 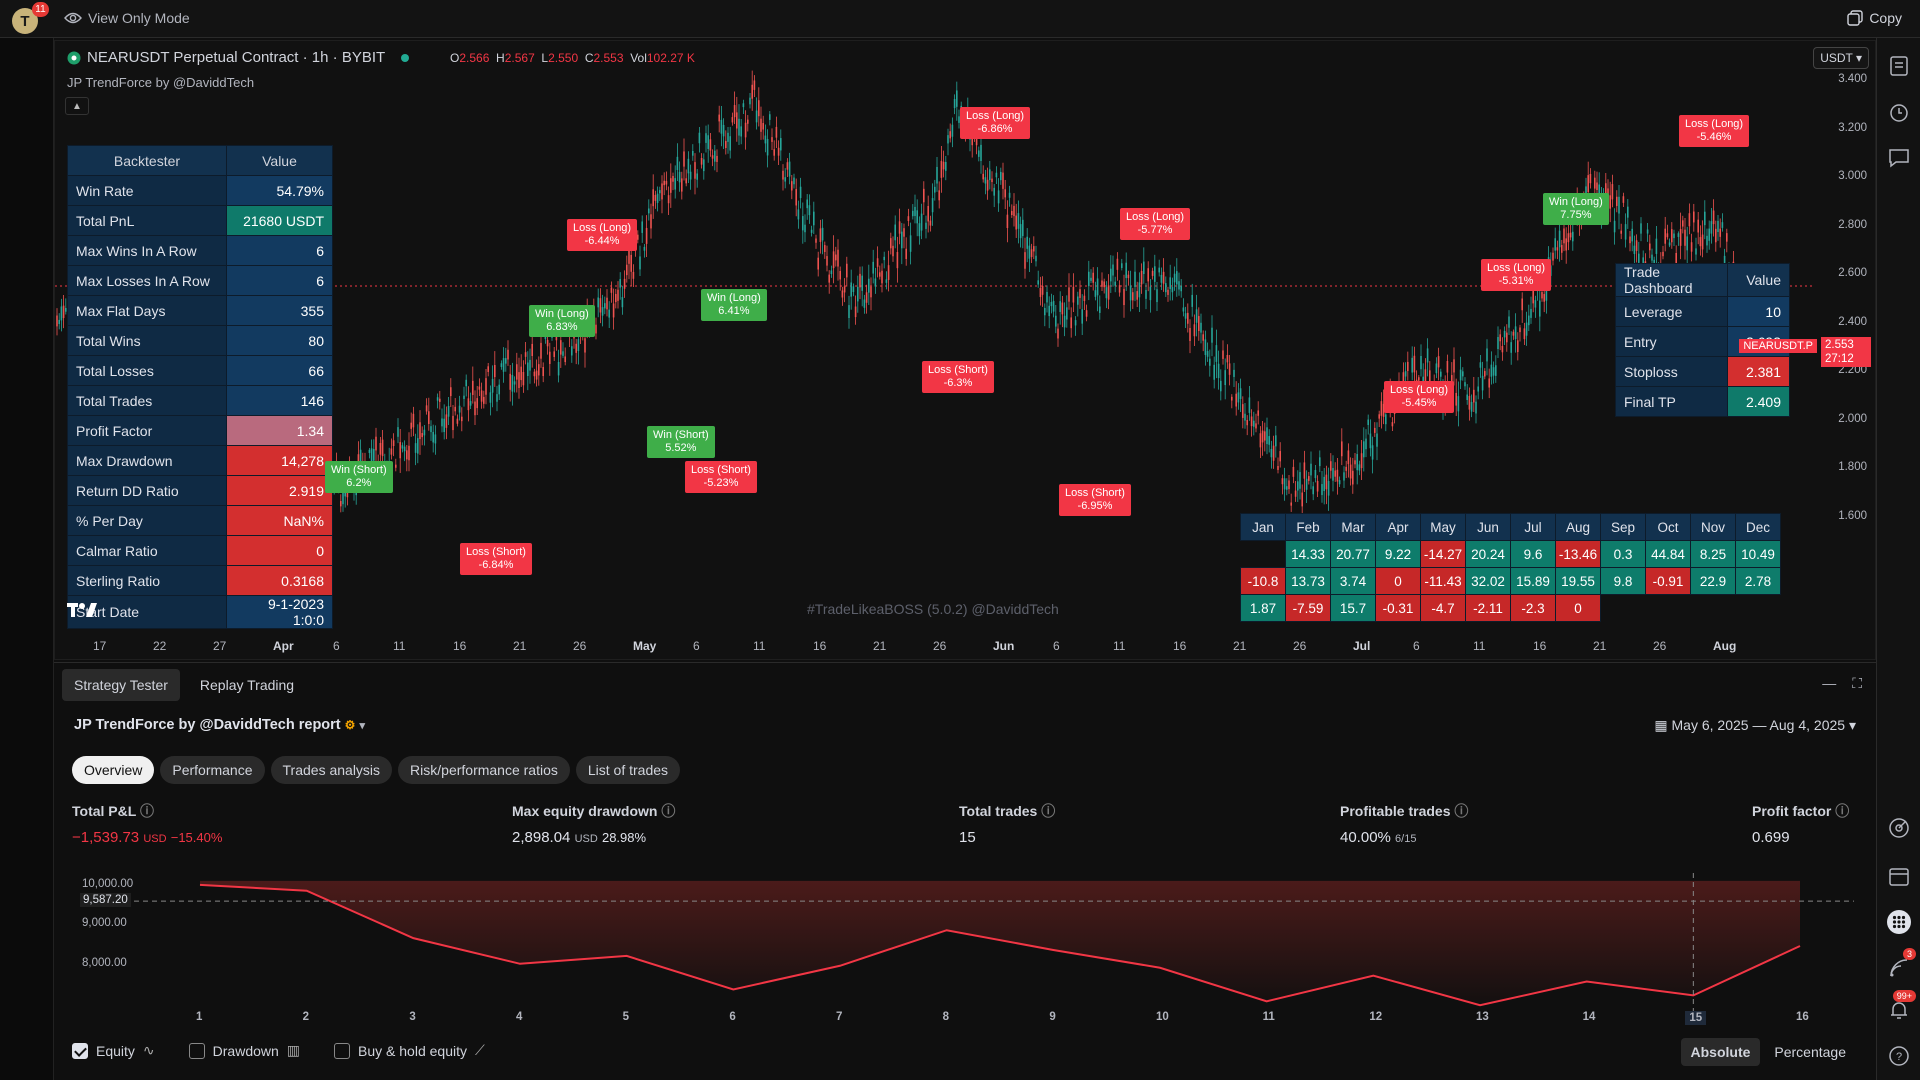 I want to click on collapse-indicators-button: ▲, so click(x=77, y=106).